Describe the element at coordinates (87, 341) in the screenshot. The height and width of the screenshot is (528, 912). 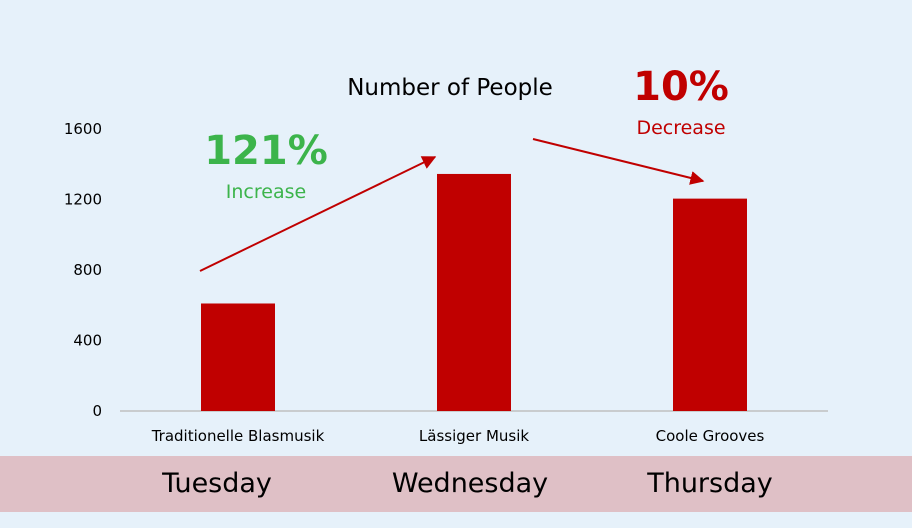
I see `y-tick-label: 400` at that location.